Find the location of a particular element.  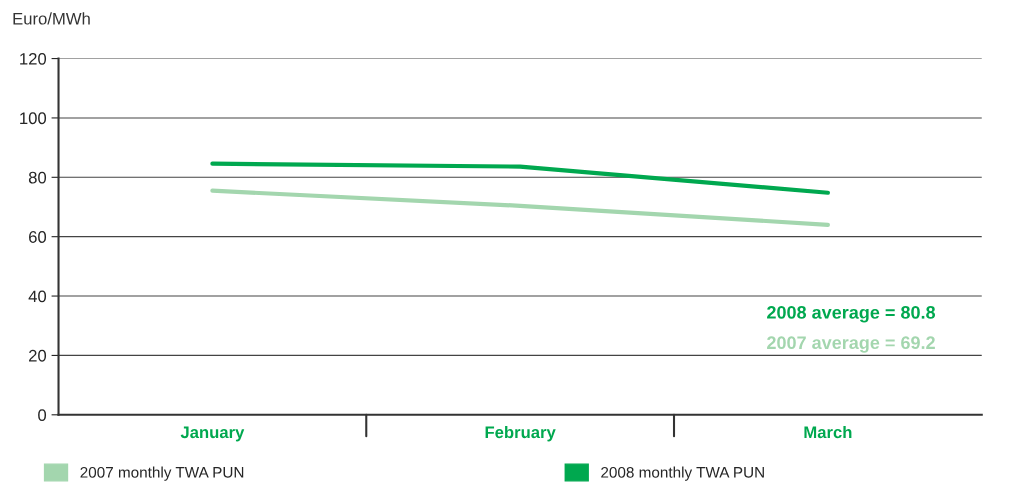

annotation: 2007 average = 69.2 is located at coordinates (851, 344).